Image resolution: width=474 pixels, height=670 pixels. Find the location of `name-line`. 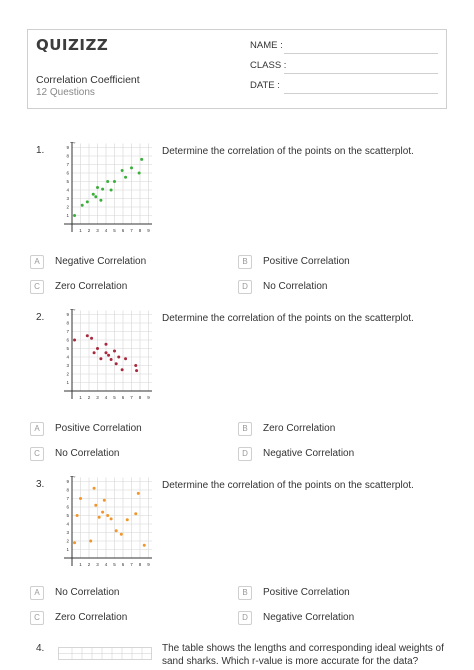

name-line is located at coordinates (361, 53).